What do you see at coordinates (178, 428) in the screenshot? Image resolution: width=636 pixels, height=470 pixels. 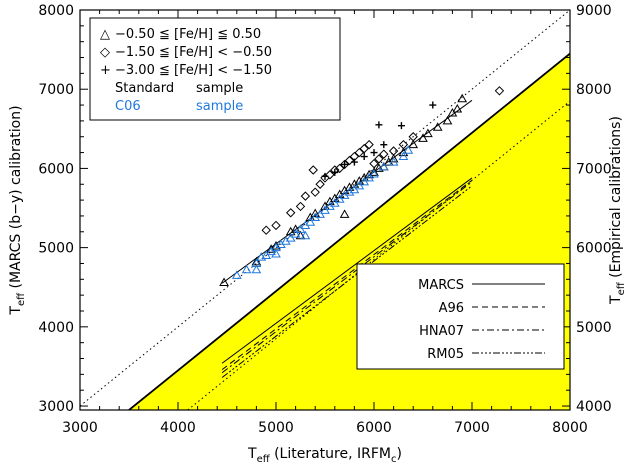 I see `x-tick-label: 4000` at bounding box center [178, 428].